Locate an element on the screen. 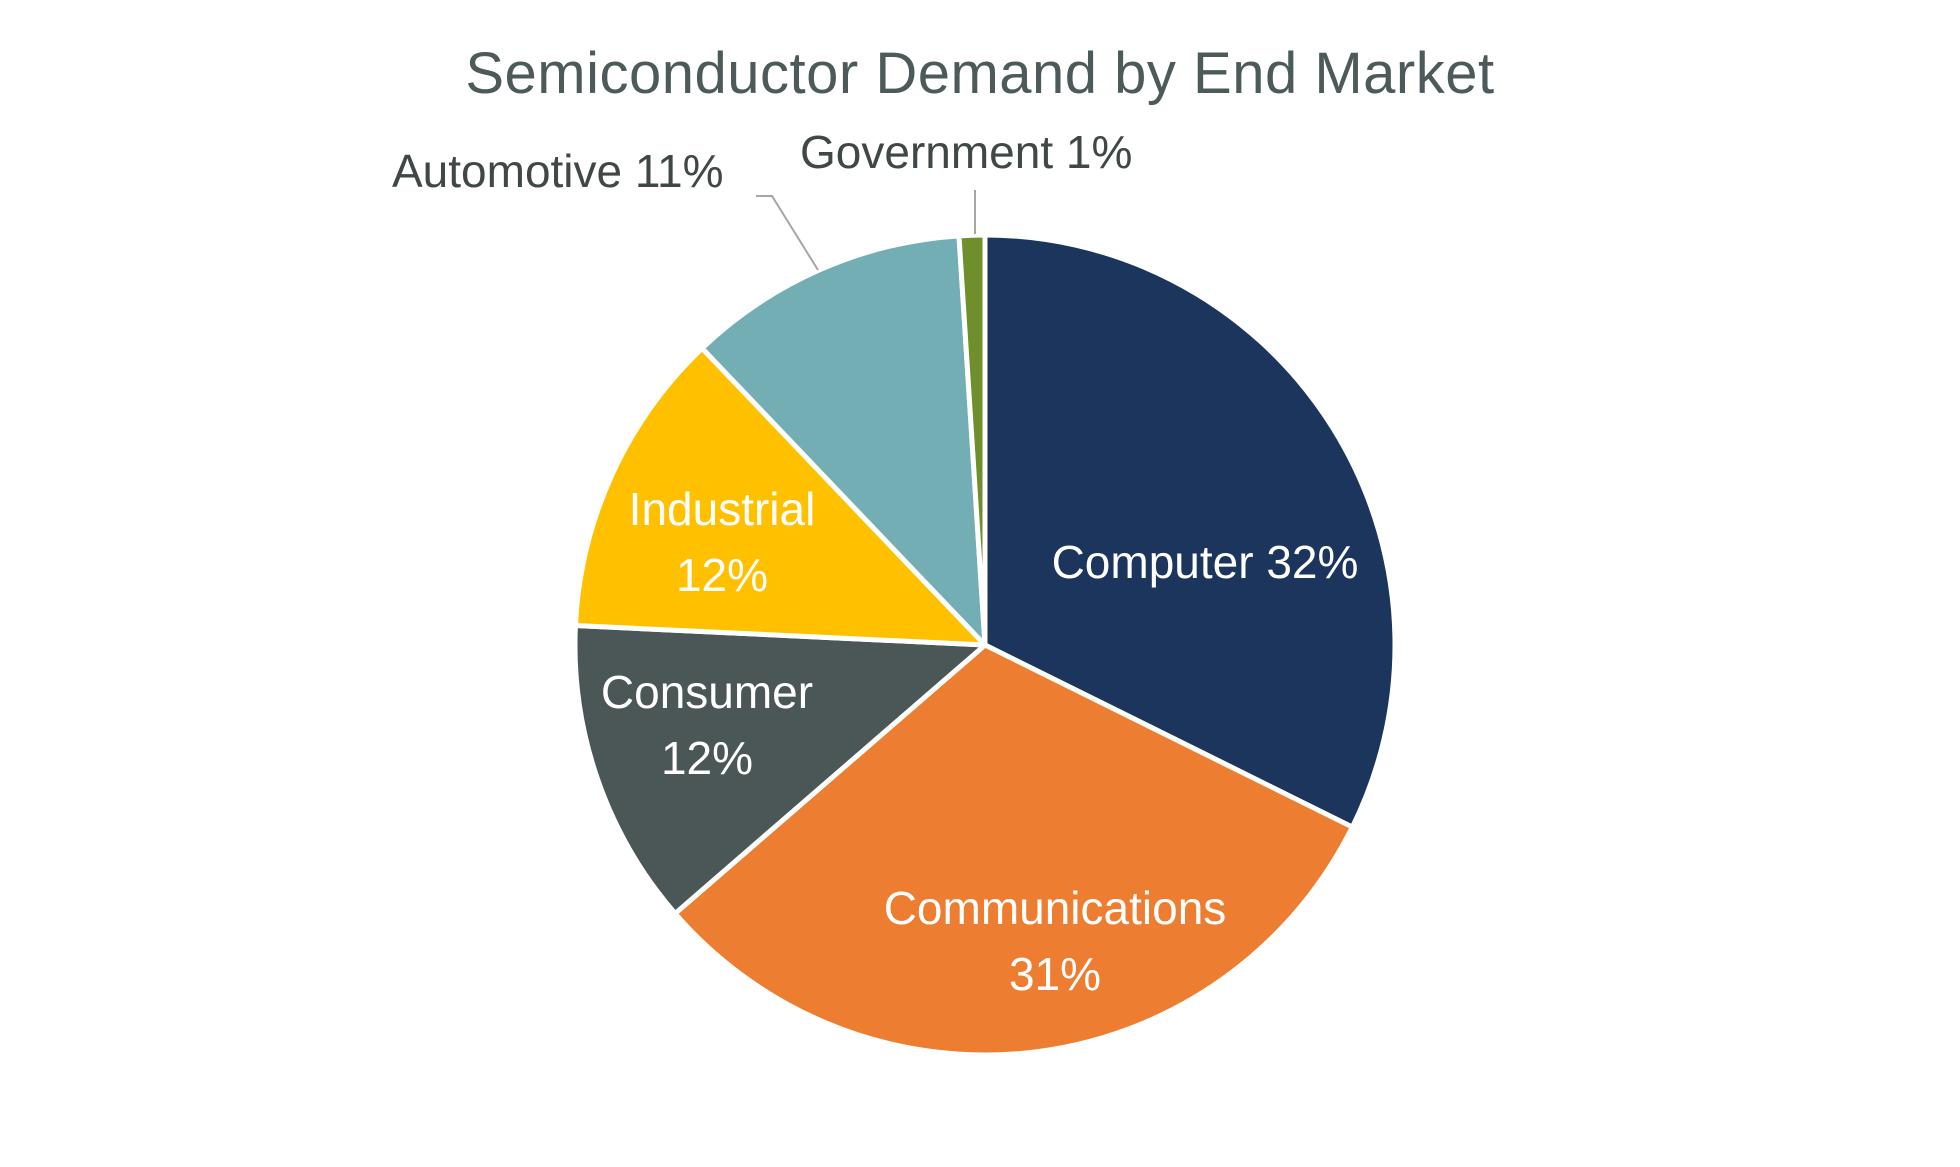 The width and height of the screenshot is (1960, 1167). pie-slice-automotive is located at coordinates (843, 440).